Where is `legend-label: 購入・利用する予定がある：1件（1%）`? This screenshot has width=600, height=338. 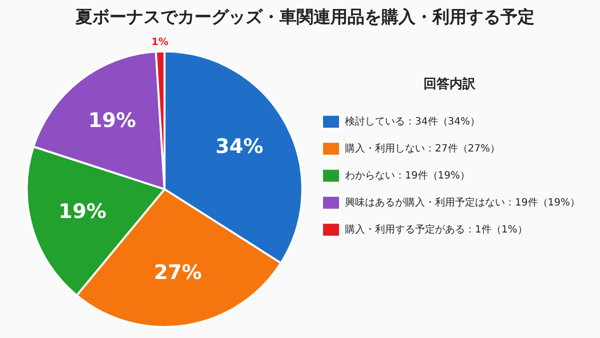 legend-label: 購入・利用する予定がある：1件（1%） is located at coordinates (436, 229).